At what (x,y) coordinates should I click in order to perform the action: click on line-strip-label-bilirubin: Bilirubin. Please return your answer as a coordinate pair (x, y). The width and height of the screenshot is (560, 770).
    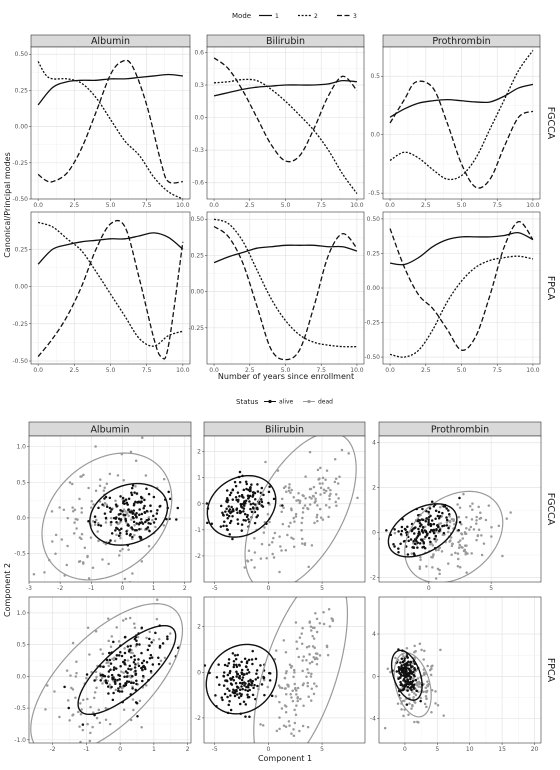
    Looking at the image, I should click on (285, 41).